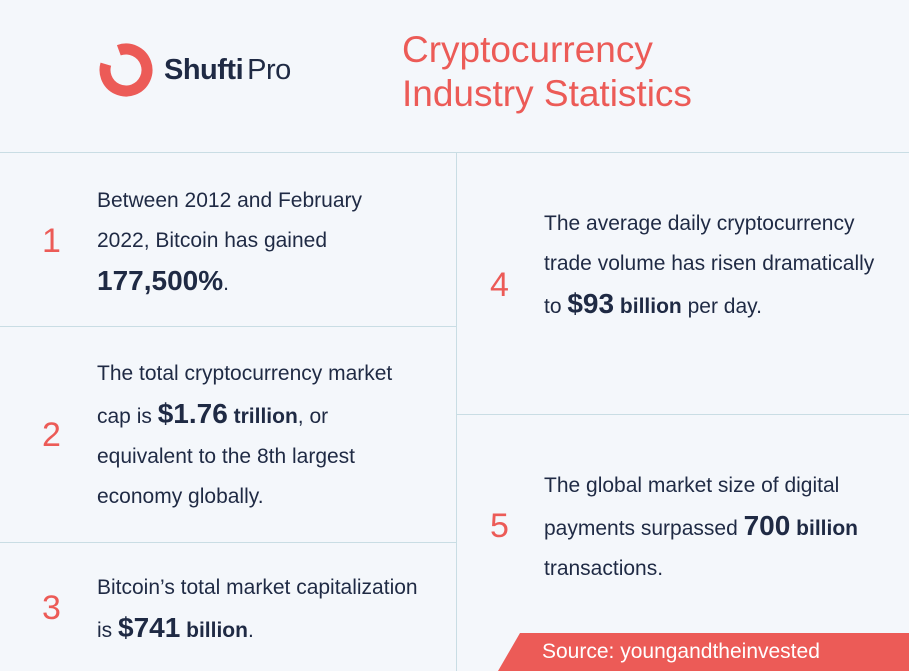 The height and width of the screenshot is (671, 909). Describe the element at coordinates (265, 416) in the screenshot. I see `stat-2-unit: trillion` at that location.